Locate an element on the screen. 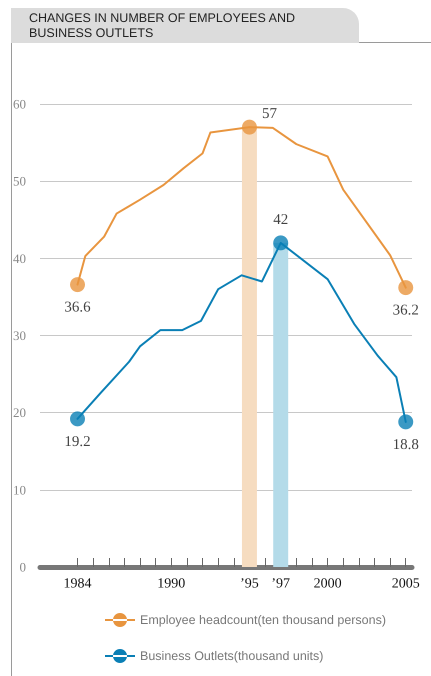 The image size is (431, 676). x-tick-label: 2000 is located at coordinates (328, 584).